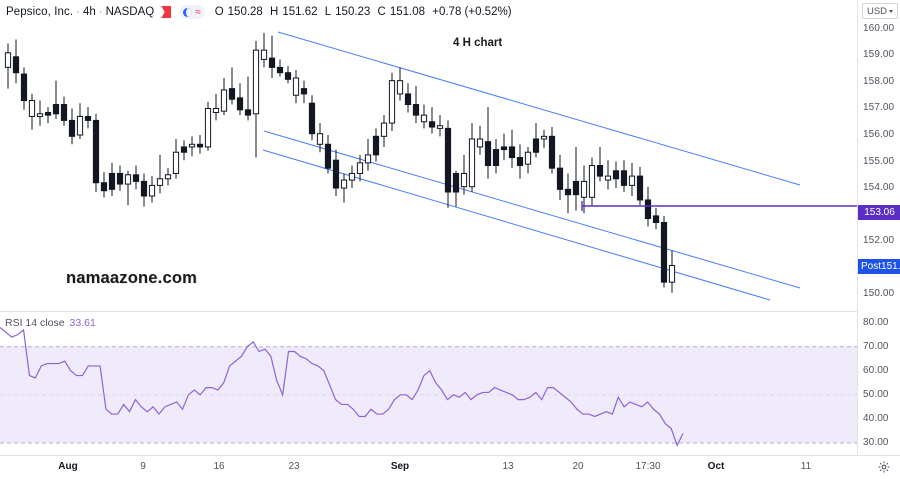  I want to click on symbol-name: Pepsico, Inc., so click(40, 12).